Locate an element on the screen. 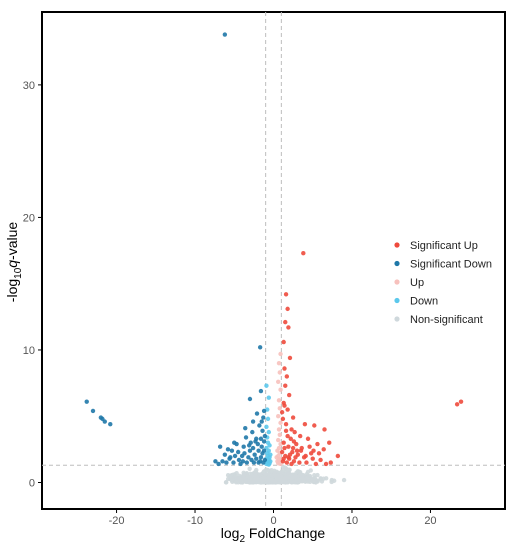 The image size is (518, 550). x-tick-label--20: -20 is located at coordinates (117, 521).